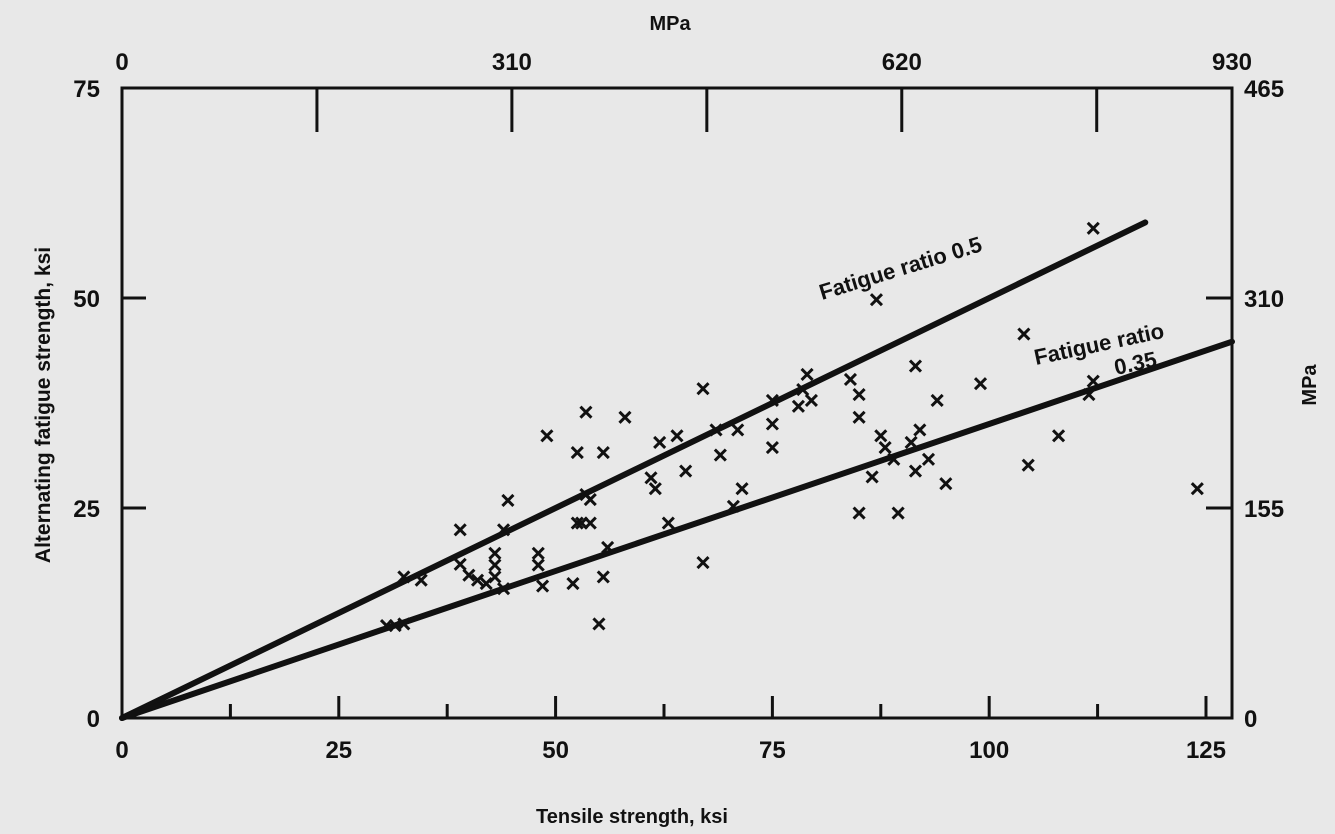  What do you see at coordinates (670, 750) in the screenshot?
I see `x-tick-labels: 0 25 50 75 100 125` at bounding box center [670, 750].